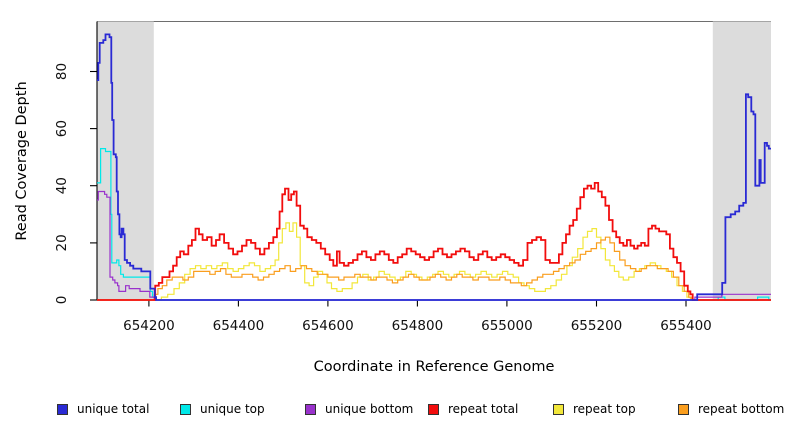  What do you see at coordinates (113, 409) in the screenshot?
I see `legend-label-unique-total: unique total` at bounding box center [113, 409].